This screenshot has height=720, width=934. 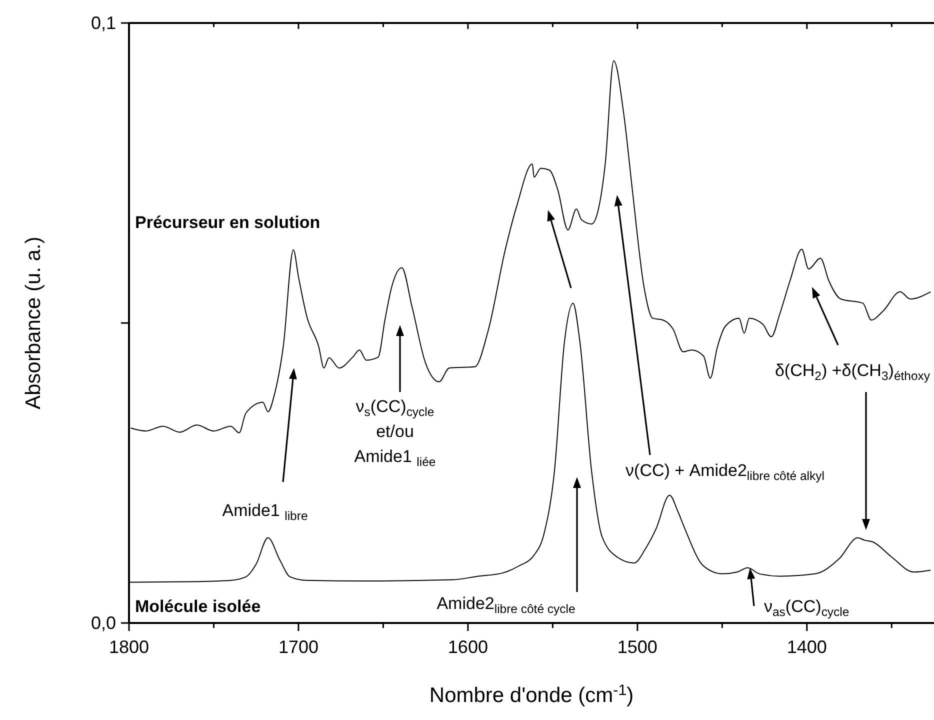 What do you see at coordinates (395, 433) in the screenshot?
I see `annotation: ν$_{s}$(CC)$_{cycle}$ et/ou Amide1 $_{liée}$` at bounding box center [395, 433].